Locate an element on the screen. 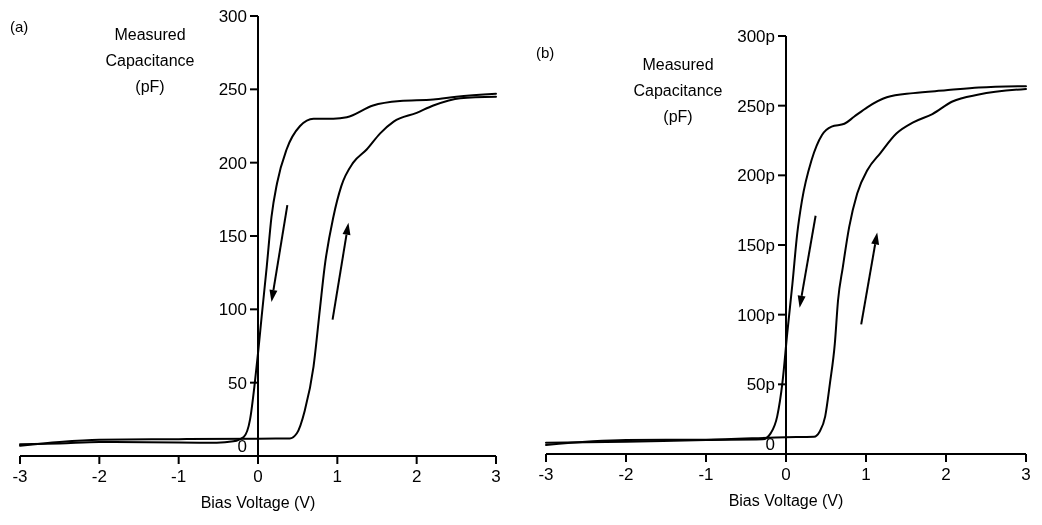 The height and width of the screenshot is (525, 1042). y-tick-label: 50p is located at coordinates (760, 385).